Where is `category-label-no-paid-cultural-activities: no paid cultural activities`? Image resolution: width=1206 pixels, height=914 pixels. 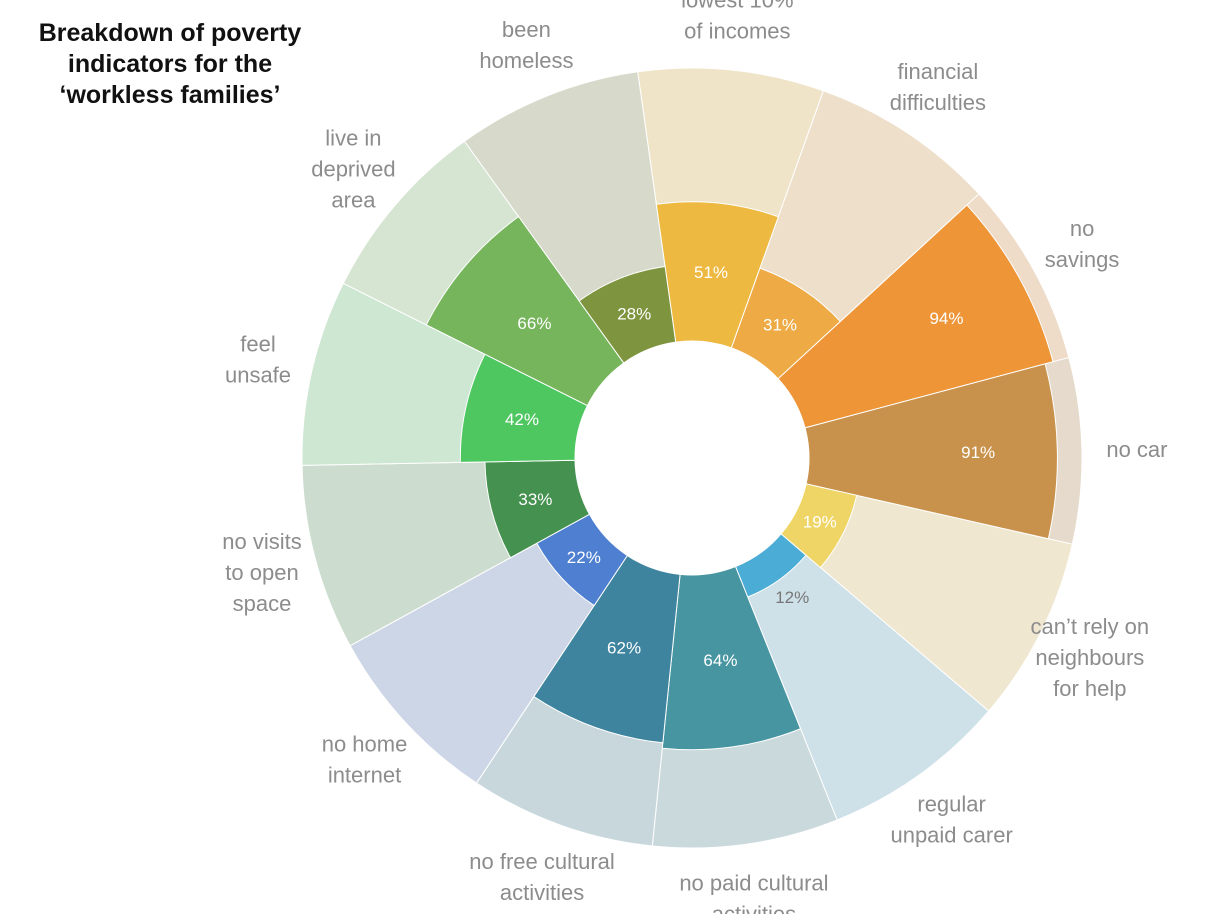
category-label-no-paid-cultural-activities: no paid cultural activities is located at coordinates (753, 892).